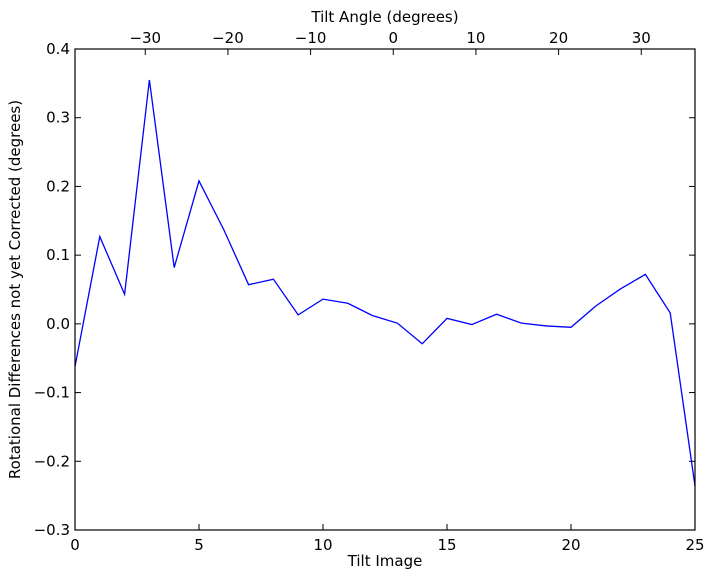 The height and width of the screenshot is (579, 714). Describe the element at coordinates (570, 545) in the screenshot. I see `x-tick-label: 20` at that location.